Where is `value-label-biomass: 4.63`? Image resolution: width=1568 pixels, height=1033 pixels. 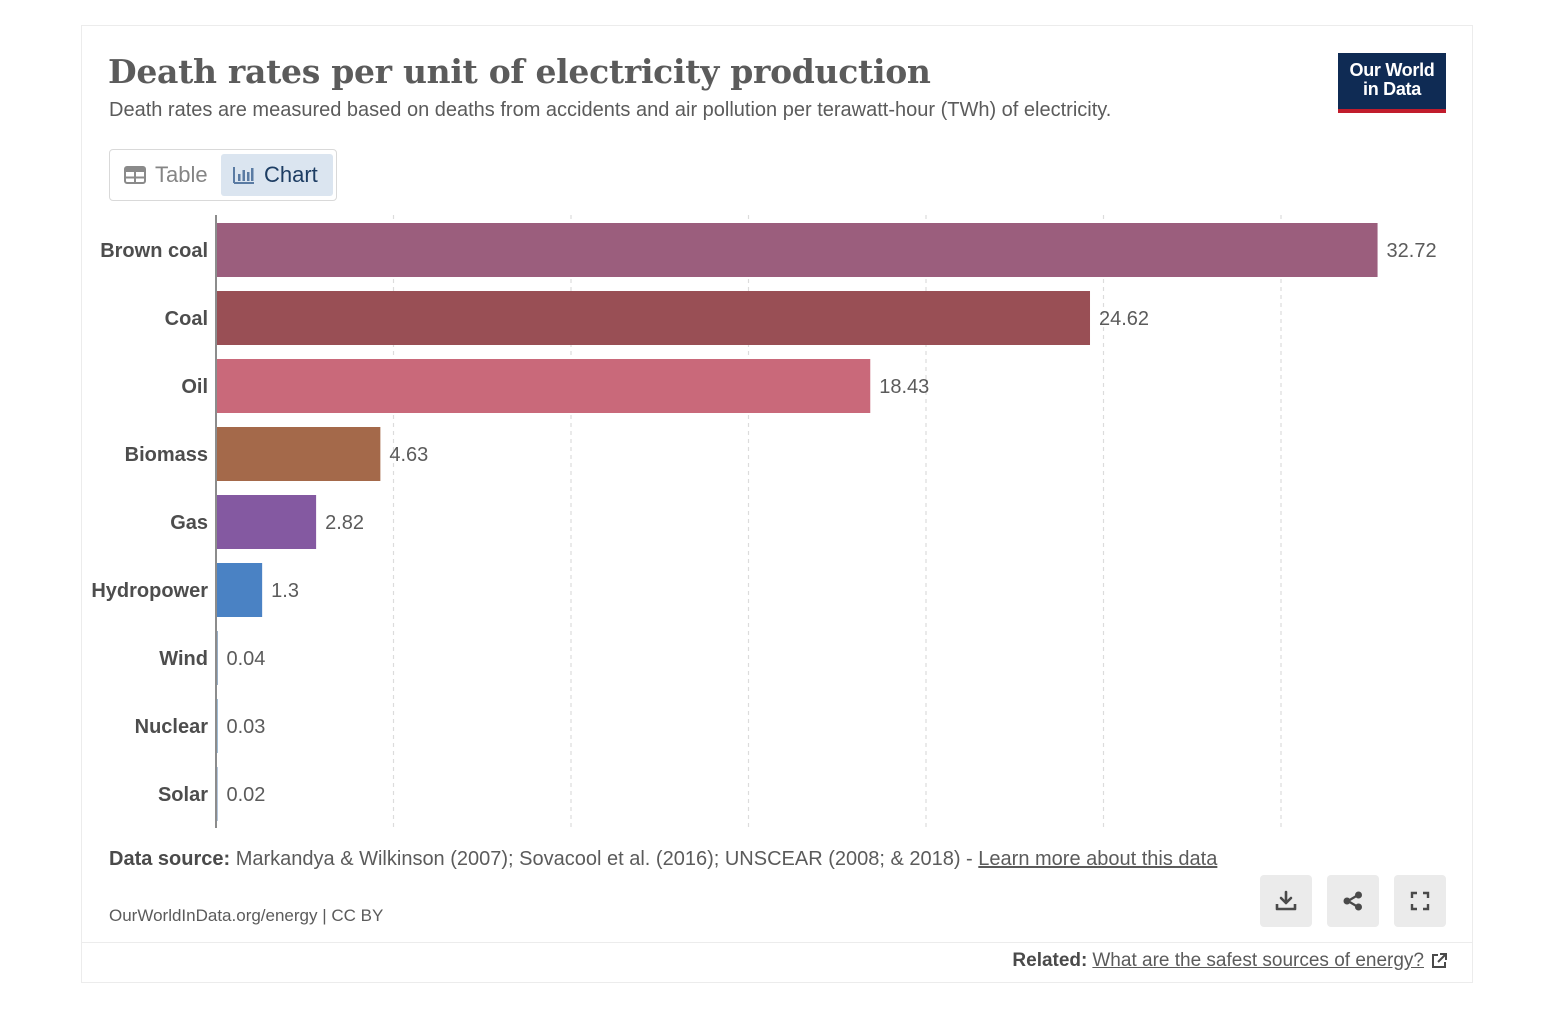 value-label-biomass: 4.63 is located at coordinates (408, 455).